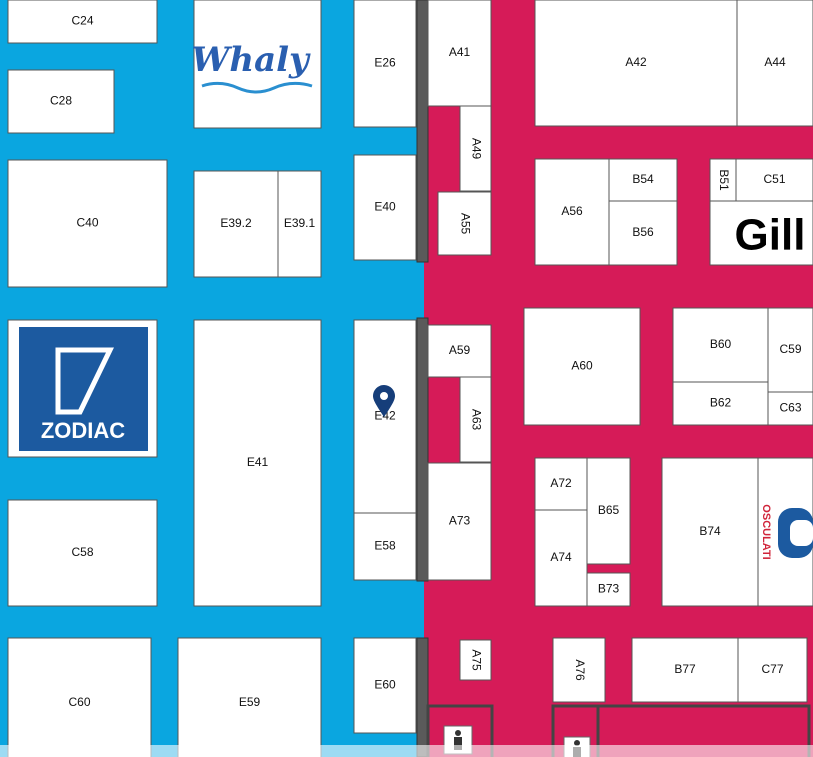 This screenshot has width=813, height=757. I want to click on booth: C59, so click(790, 350).